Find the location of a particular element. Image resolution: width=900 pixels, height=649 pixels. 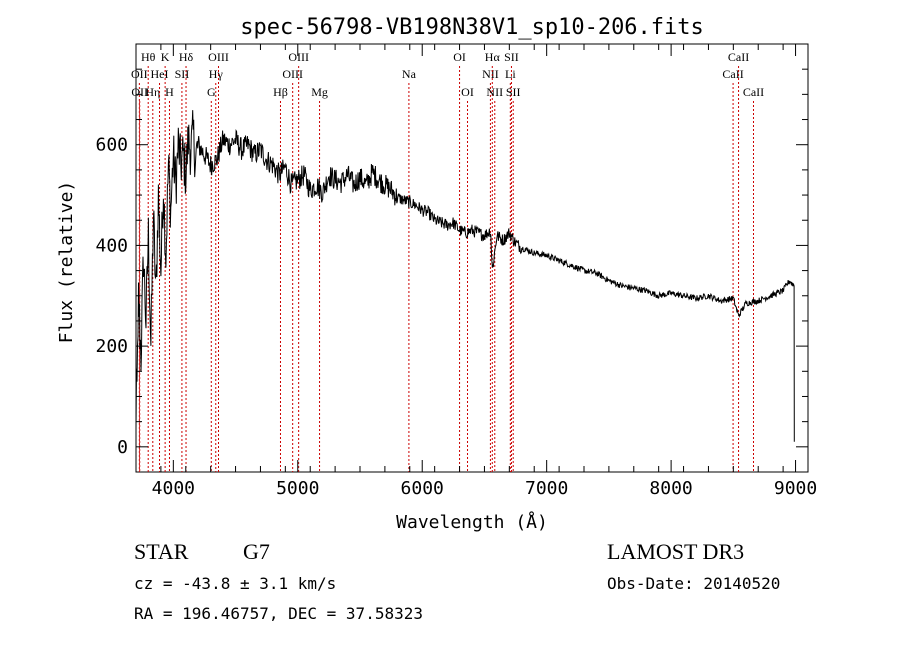

ra-dec-coordinates: RA = 196.46757, DEC = 37.58323 is located at coordinates (278, 613).